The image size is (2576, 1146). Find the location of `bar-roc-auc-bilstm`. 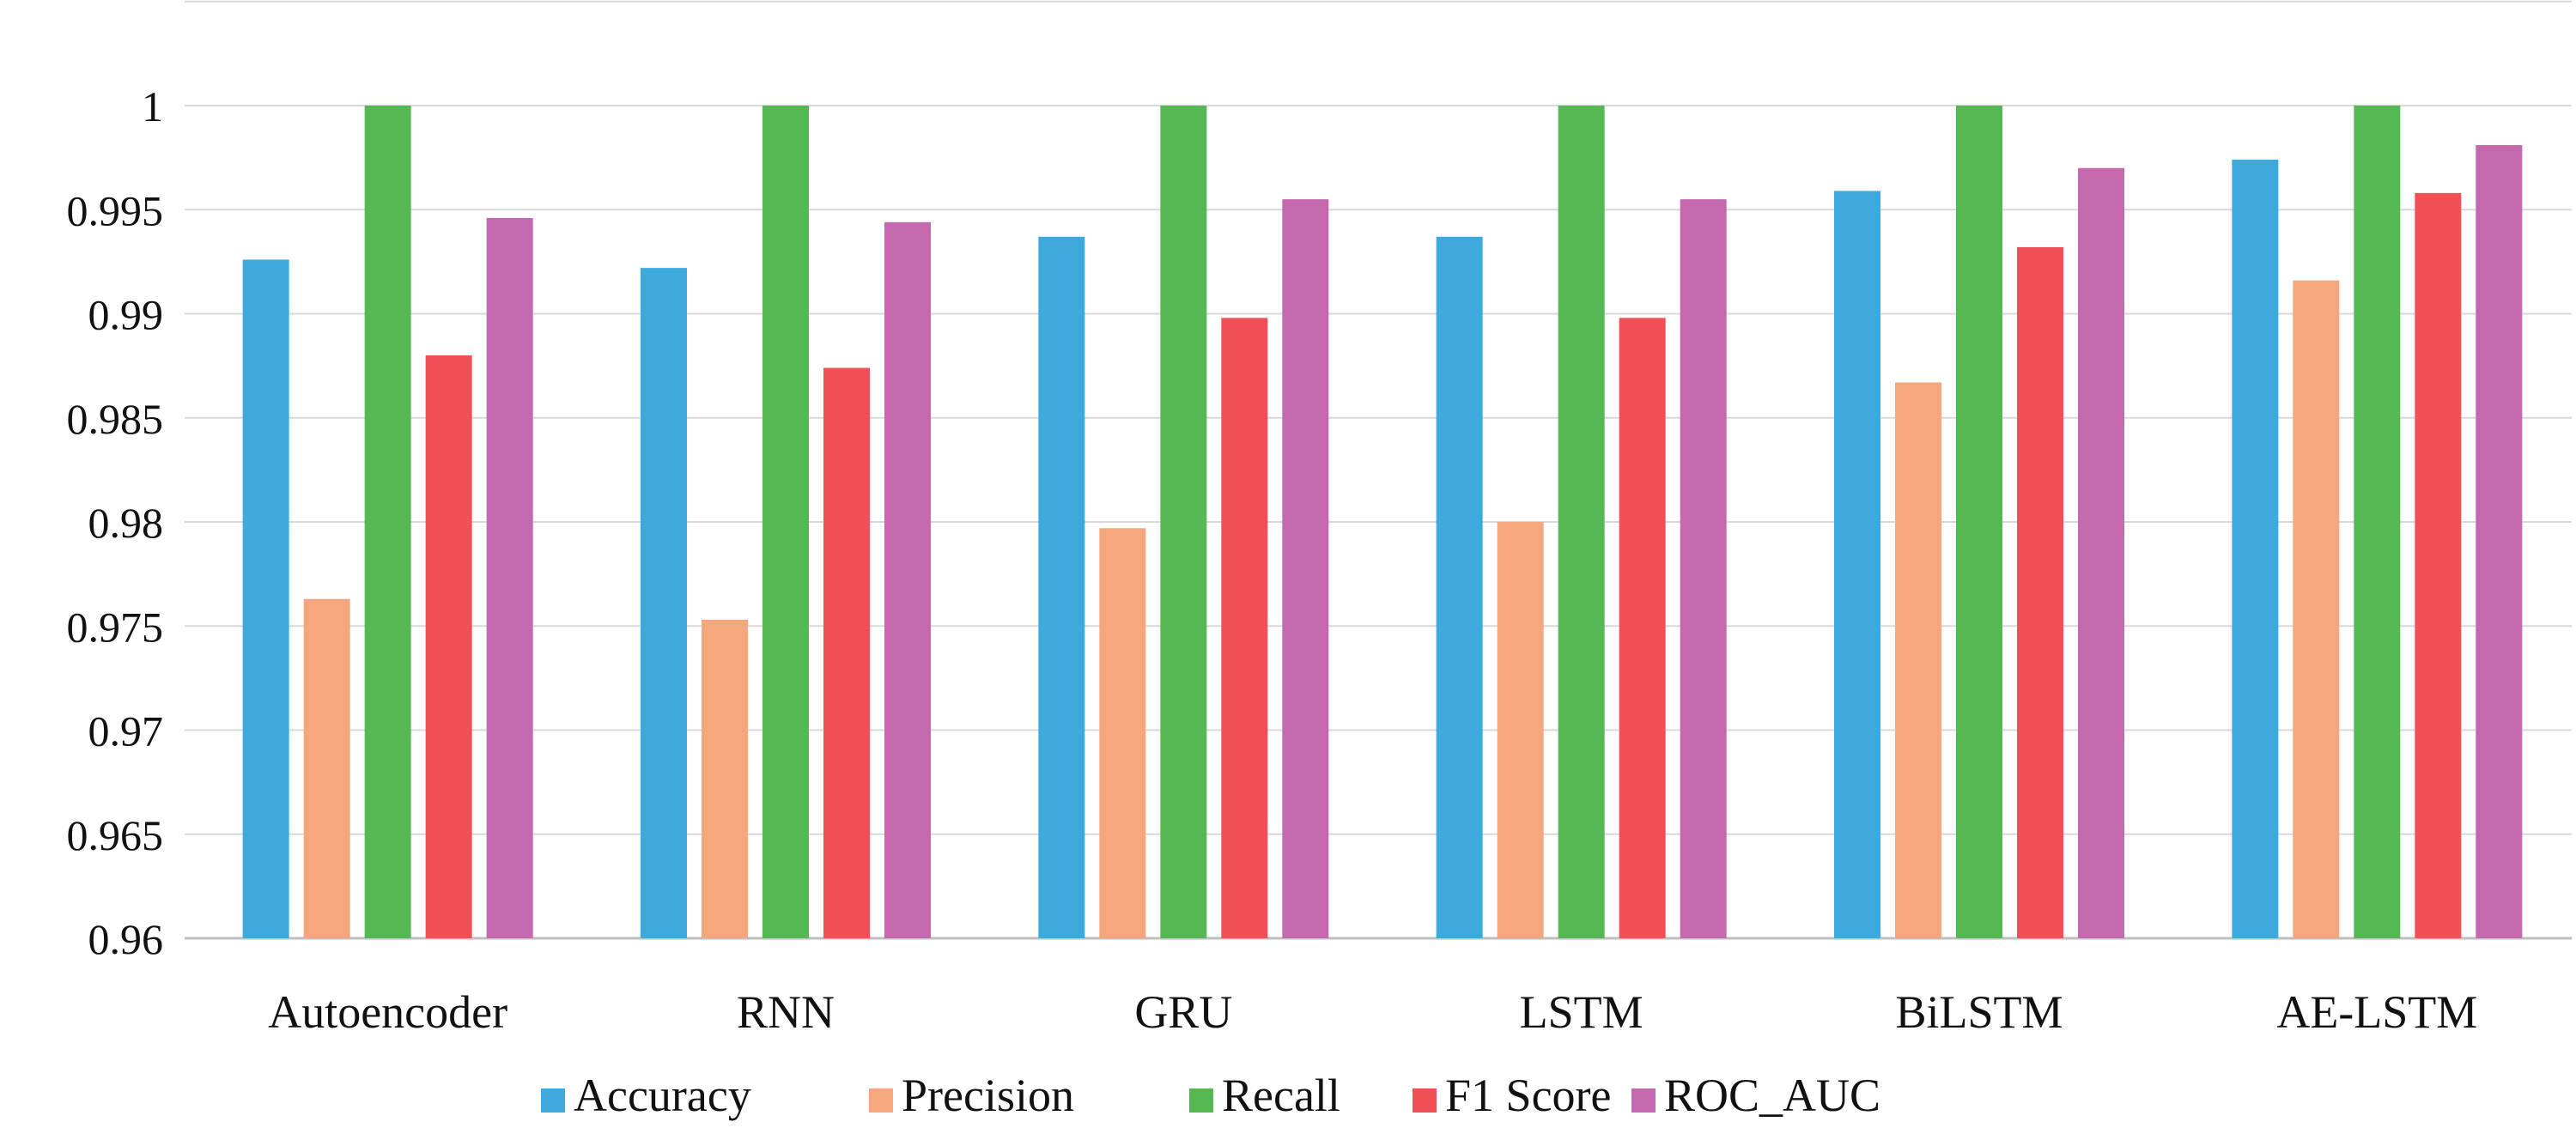

bar-roc-auc-bilstm is located at coordinates (2101, 553).